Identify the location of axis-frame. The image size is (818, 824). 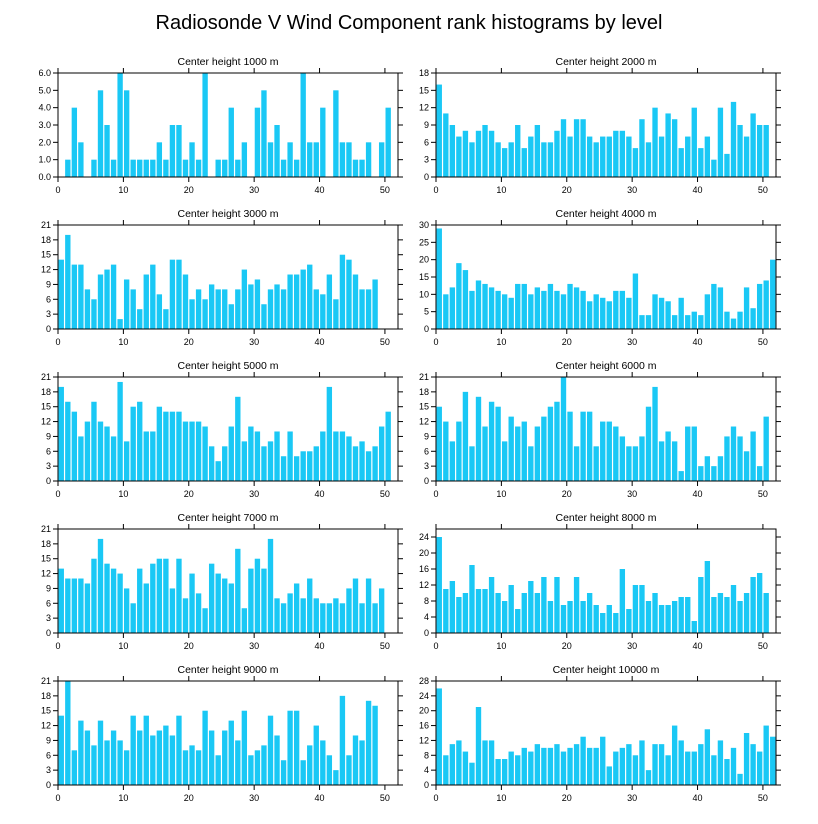
(606, 581).